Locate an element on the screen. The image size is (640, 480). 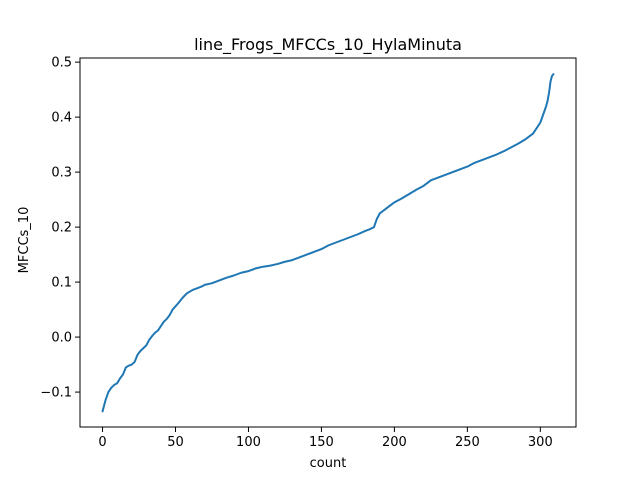
y-tick-label: 0.3 is located at coordinates (61, 173).